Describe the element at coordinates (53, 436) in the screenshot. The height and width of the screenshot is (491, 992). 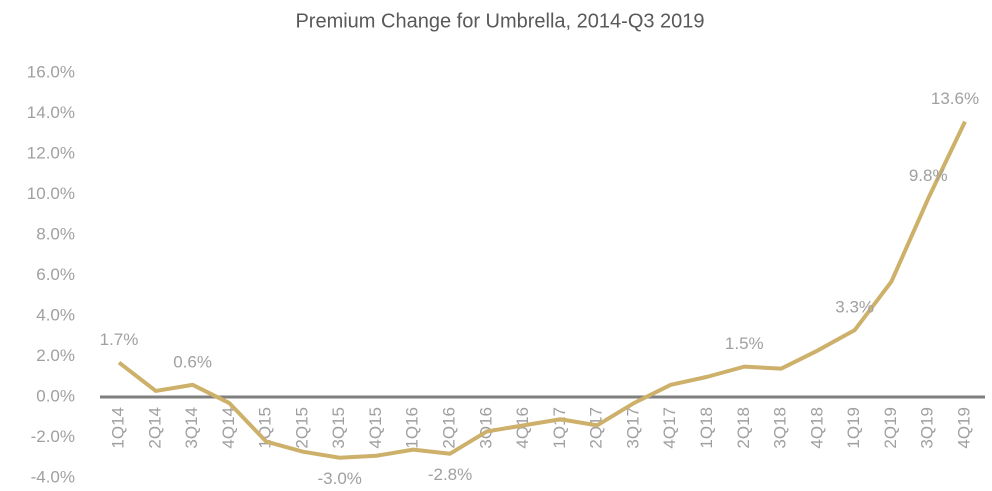
I see `y-tick-label: -2.0%` at that location.